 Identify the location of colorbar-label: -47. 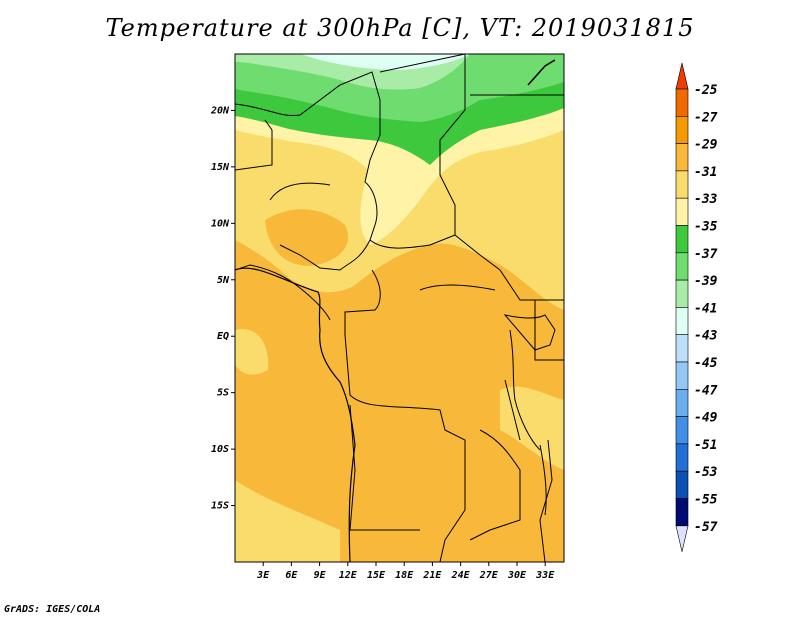
(706, 390).